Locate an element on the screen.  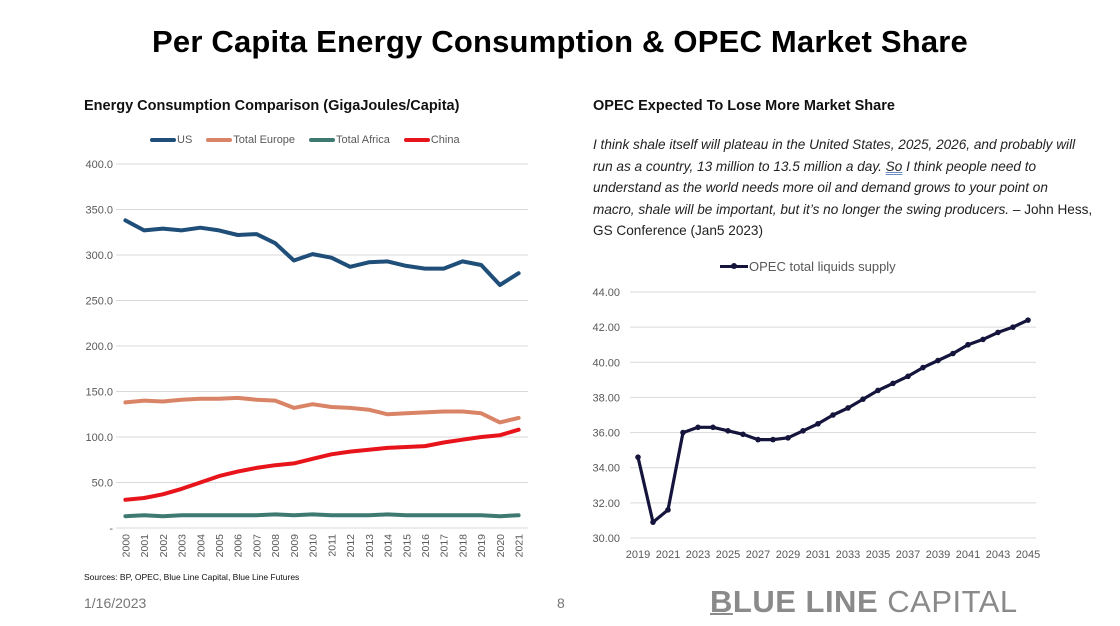
right-chart-title: OPEC Expected To Lose More Market Share is located at coordinates (744, 106).